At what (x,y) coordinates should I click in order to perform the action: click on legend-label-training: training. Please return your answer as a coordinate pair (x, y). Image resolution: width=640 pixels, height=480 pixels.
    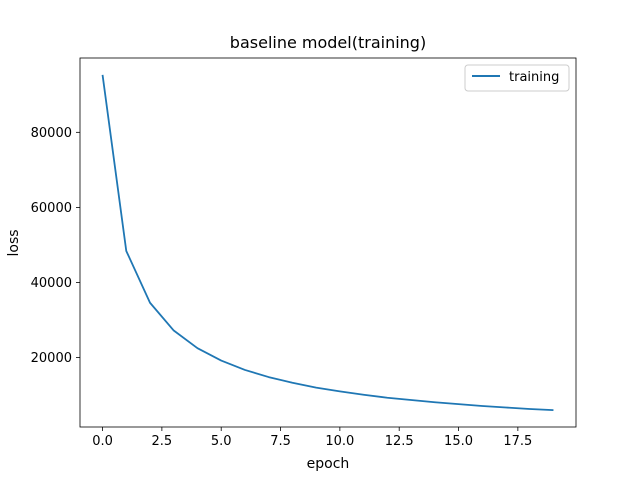
    Looking at the image, I should click on (534, 77).